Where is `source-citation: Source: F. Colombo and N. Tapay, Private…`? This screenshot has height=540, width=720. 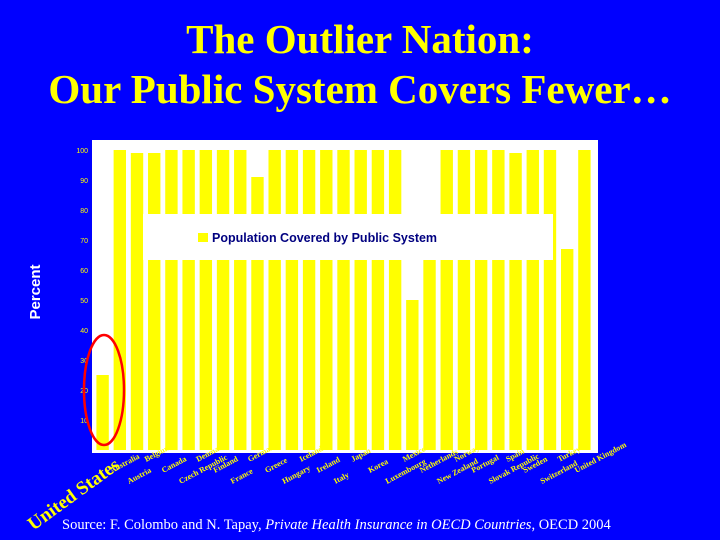 source-citation: Source: F. Colombo and N. Tapay, Private… is located at coordinates (336, 525).